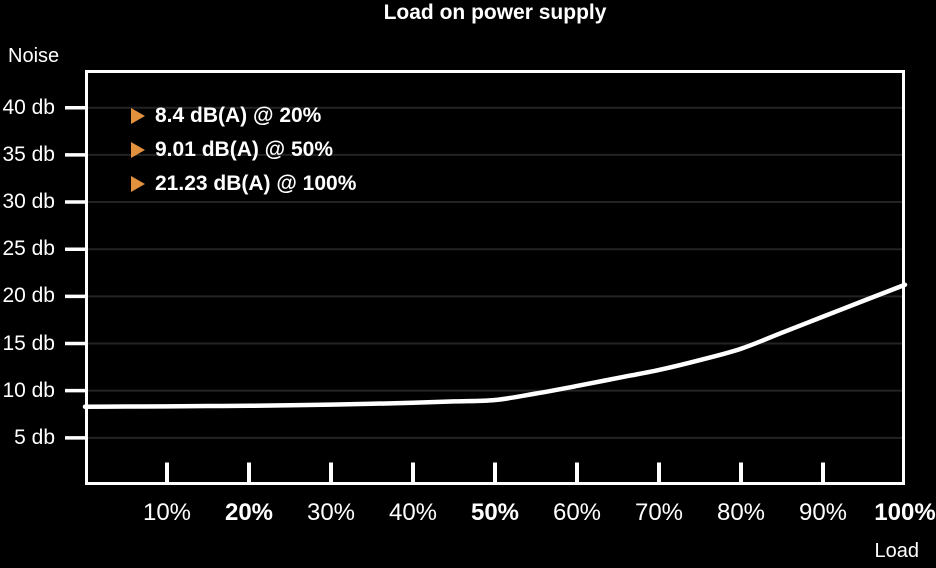  What do you see at coordinates (495, 12) in the screenshot?
I see `chart-title: Load on power supply` at bounding box center [495, 12].